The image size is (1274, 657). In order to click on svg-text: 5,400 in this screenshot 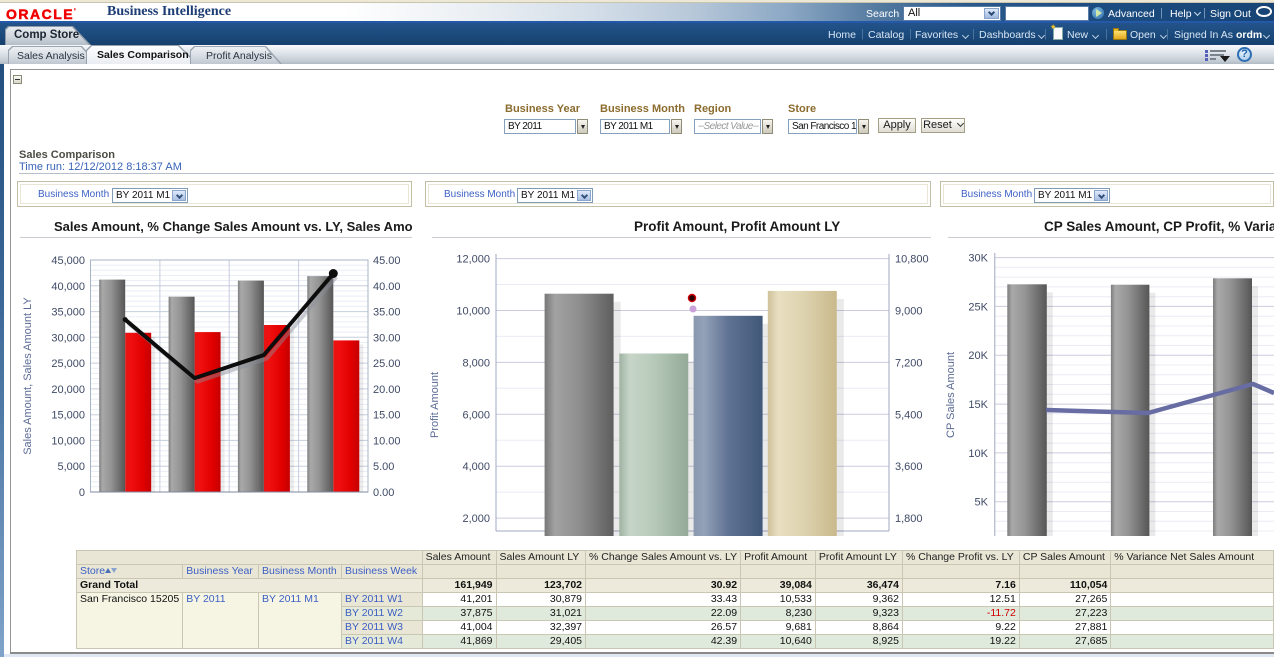, I will do `click(909, 415)`.